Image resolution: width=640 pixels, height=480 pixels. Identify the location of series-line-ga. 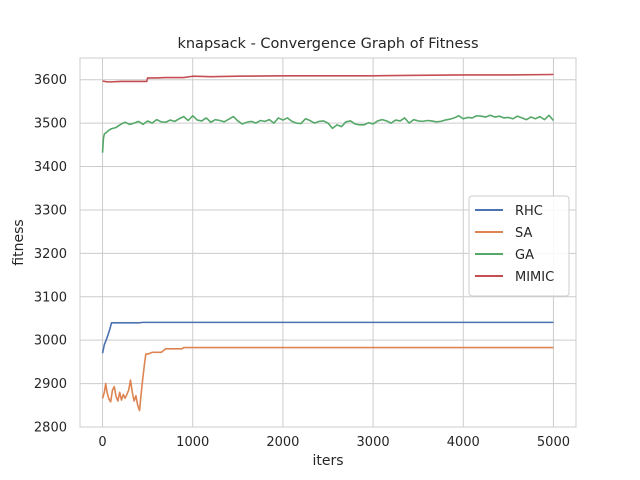
(328, 133).